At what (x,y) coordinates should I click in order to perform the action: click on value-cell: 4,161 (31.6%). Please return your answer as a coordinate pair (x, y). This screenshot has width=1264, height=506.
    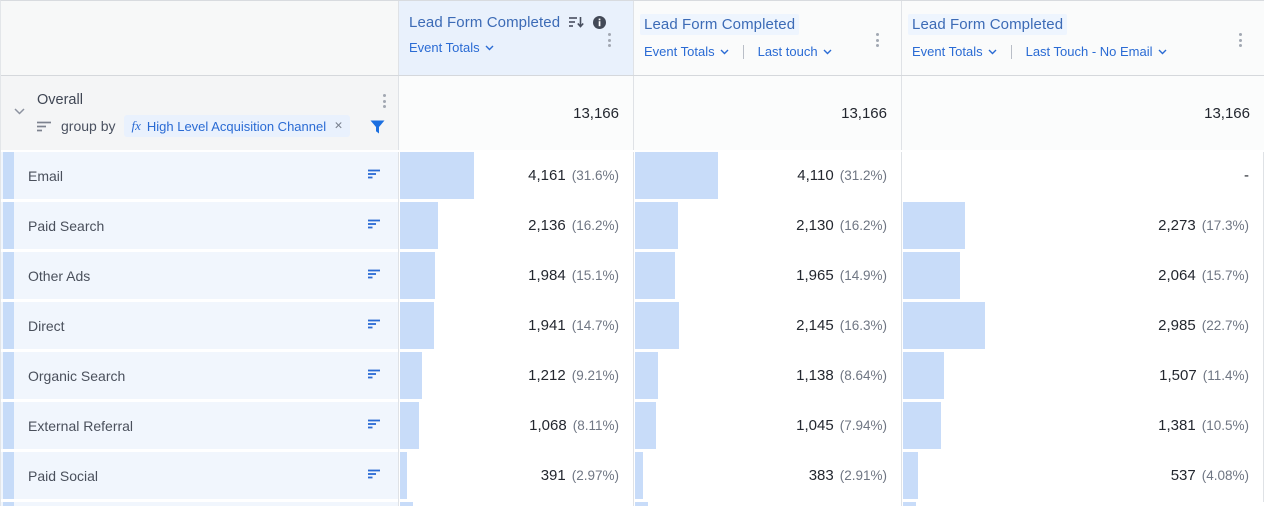
    Looking at the image, I should click on (516, 177).